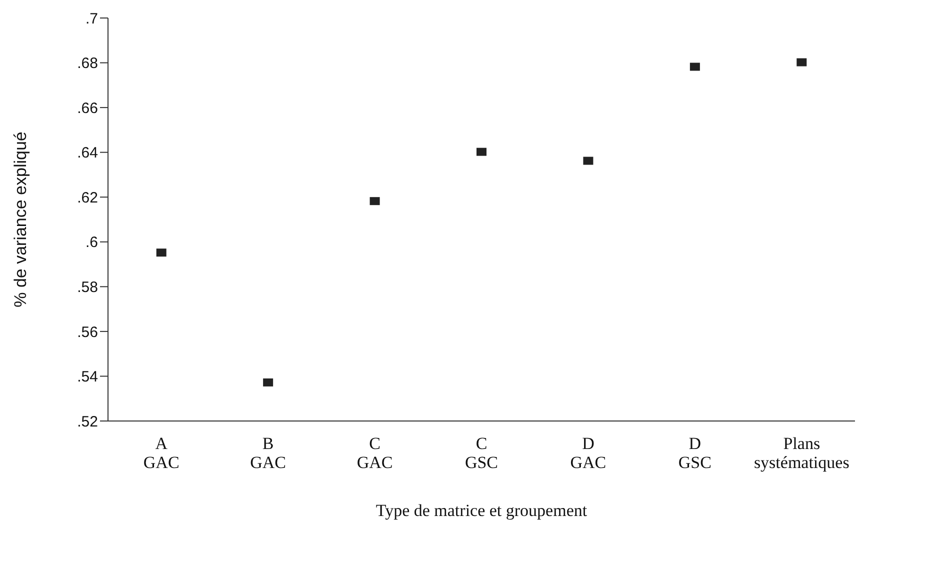  Describe the element at coordinates (695, 453) in the screenshot. I see `x-tick-label: D GSC` at that location.